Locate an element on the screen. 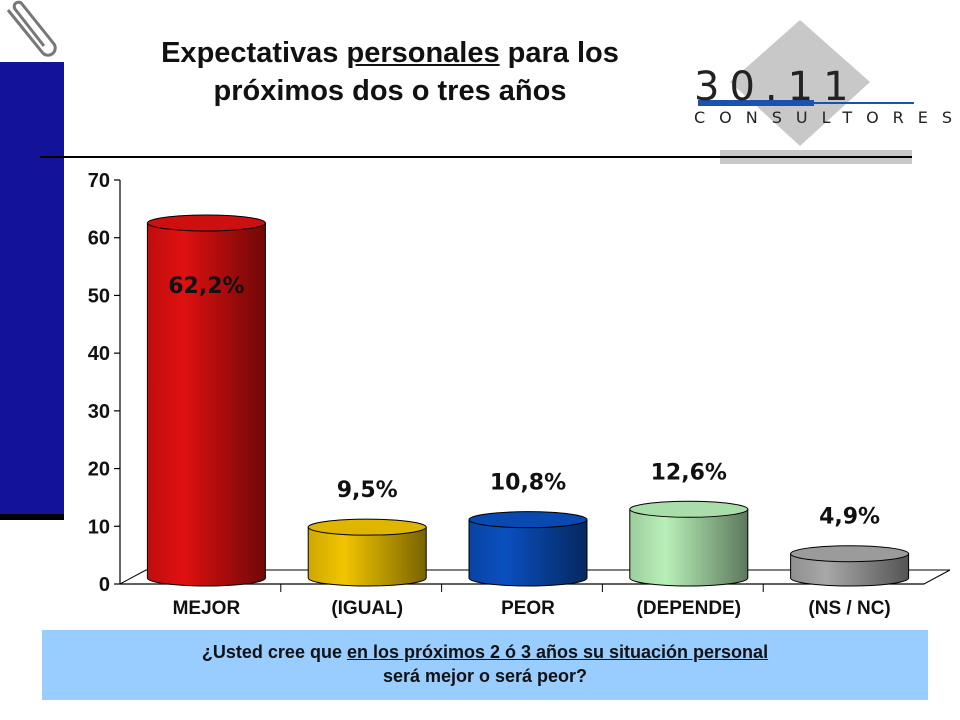  y-tick-label: 30 is located at coordinates (99, 412).